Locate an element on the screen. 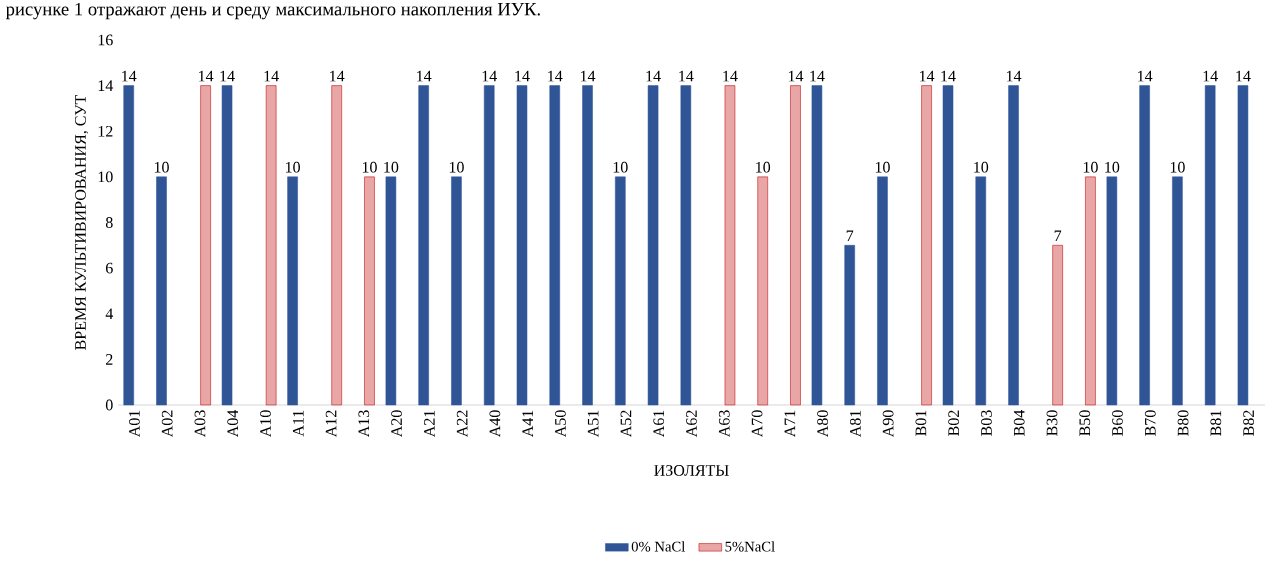  x-tick-label: A01 is located at coordinates (134, 424).